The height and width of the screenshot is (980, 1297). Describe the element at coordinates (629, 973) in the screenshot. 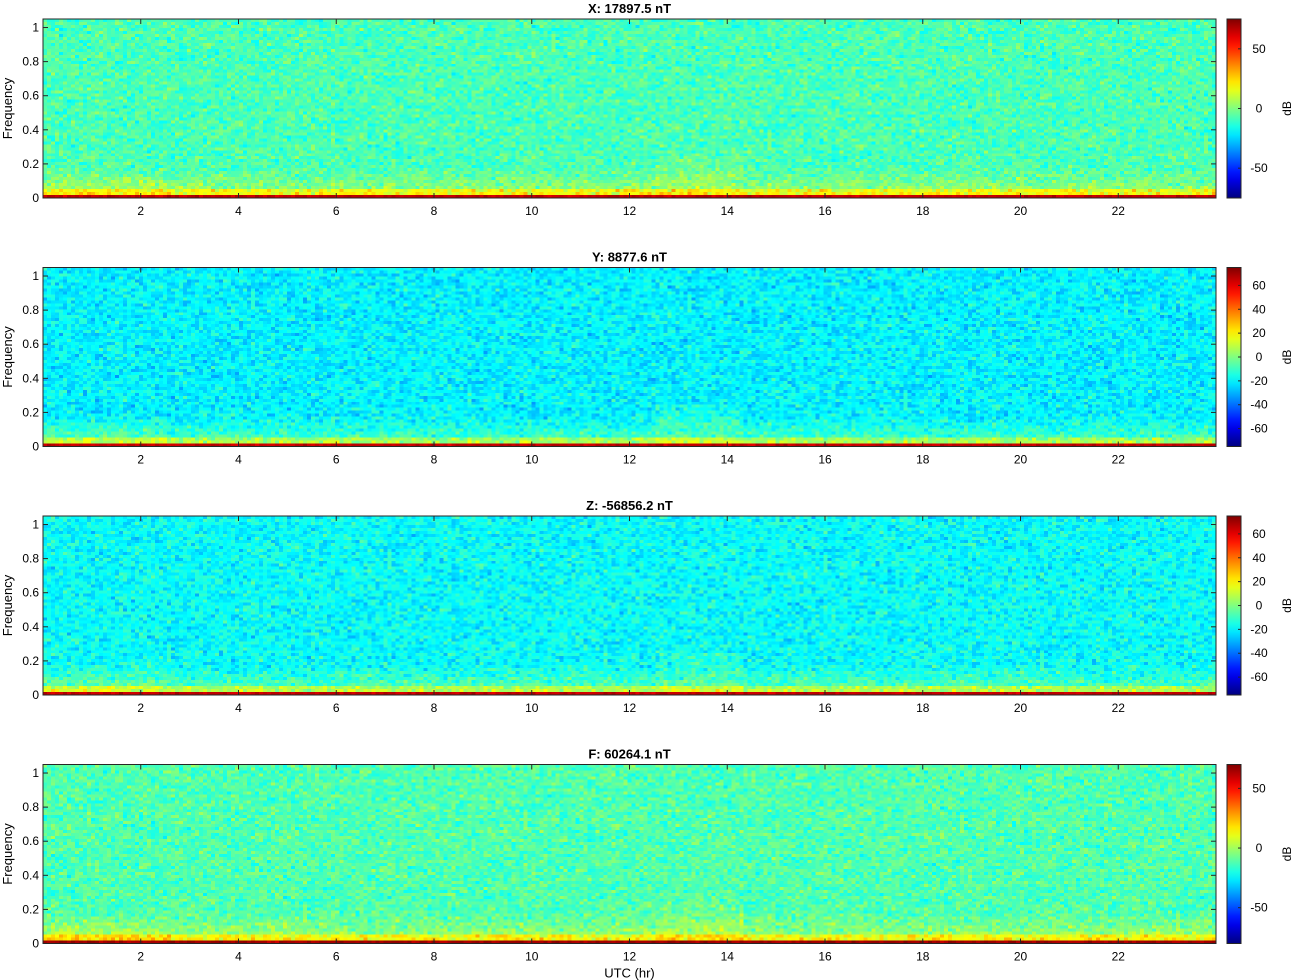

I see `x-axis-label: UTC (hr)` at that location.